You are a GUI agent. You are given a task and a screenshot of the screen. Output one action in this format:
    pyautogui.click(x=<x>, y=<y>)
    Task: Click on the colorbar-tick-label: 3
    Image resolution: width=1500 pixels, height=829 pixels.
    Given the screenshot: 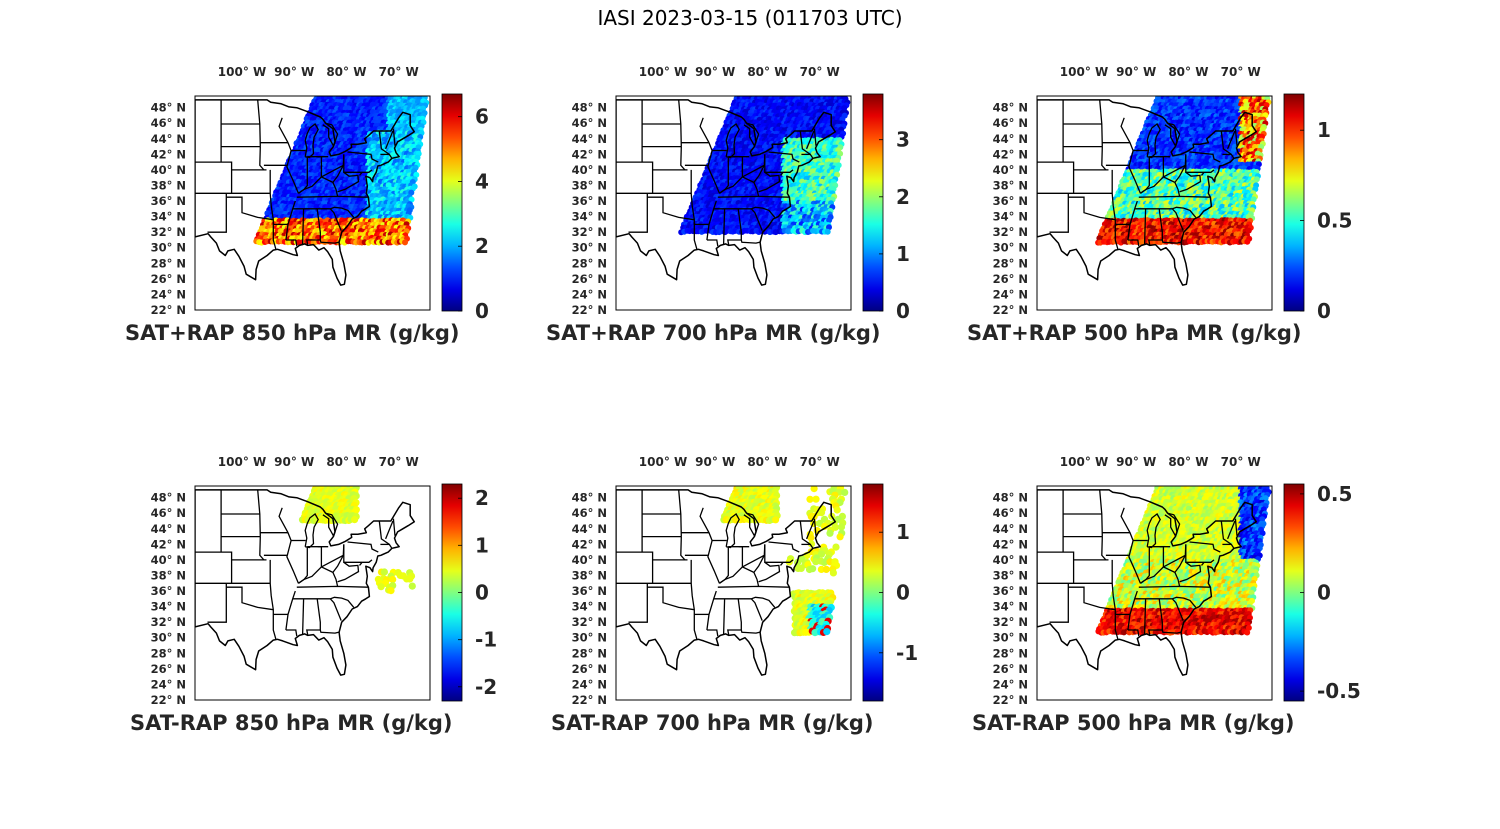 What is the action you would take?
    pyautogui.click(x=903, y=140)
    